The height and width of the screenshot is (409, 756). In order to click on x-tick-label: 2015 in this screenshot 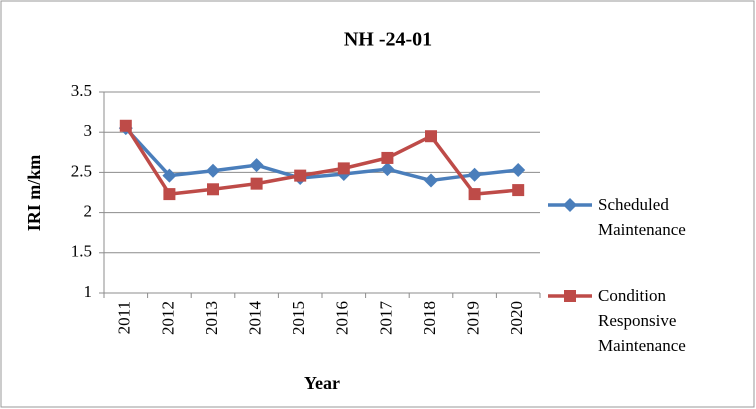, I will do `click(298, 318)`.